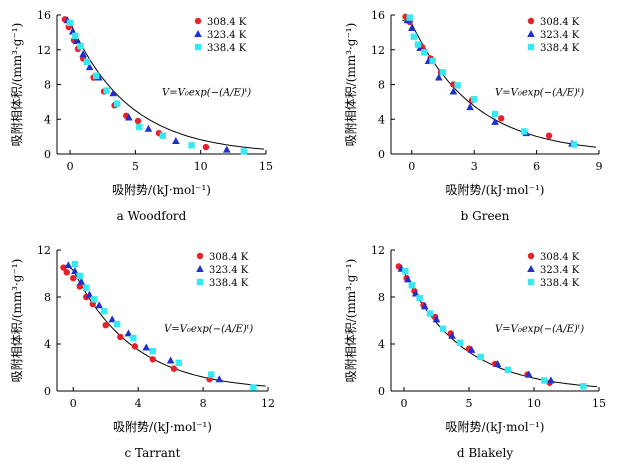 This screenshot has width=639, height=474. What do you see at coordinates (485, 453) in the screenshot?
I see `panel-caption: d Blakely` at bounding box center [485, 453].